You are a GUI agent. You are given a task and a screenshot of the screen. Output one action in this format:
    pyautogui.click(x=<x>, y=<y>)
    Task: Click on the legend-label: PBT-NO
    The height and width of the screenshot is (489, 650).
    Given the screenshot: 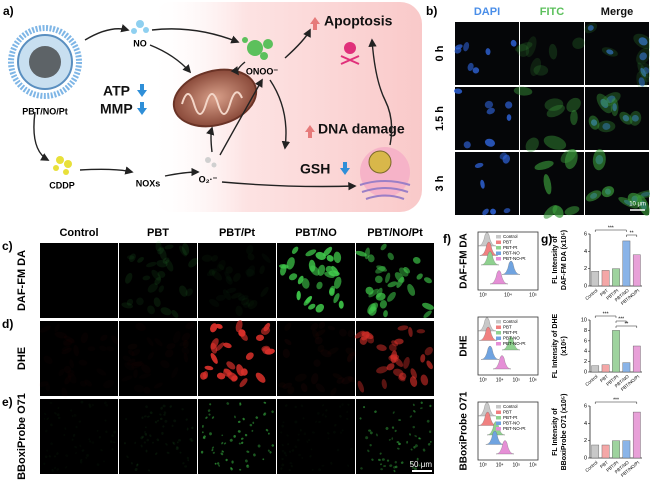 What is the action you would take?
    pyautogui.click(x=511, y=253)
    